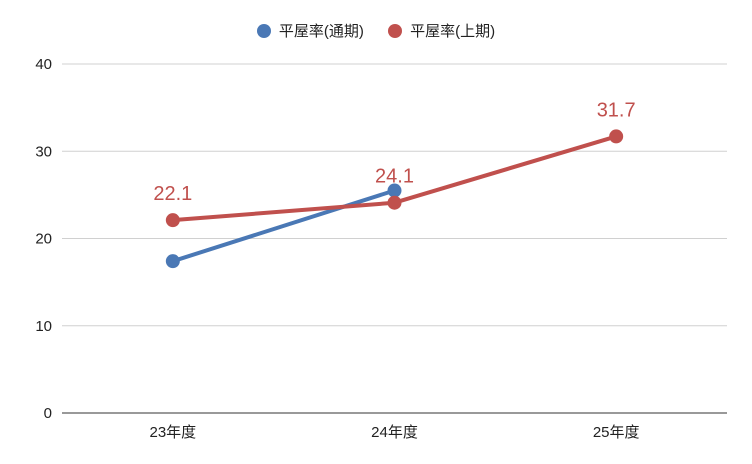 The width and height of the screenshot is (752, 464). What do you see at coordinates (376, 31) in the screenshot?
I see `chart-legend: 平屋率(通期) 平屋率(上期)` at bounding box center [376, 31].